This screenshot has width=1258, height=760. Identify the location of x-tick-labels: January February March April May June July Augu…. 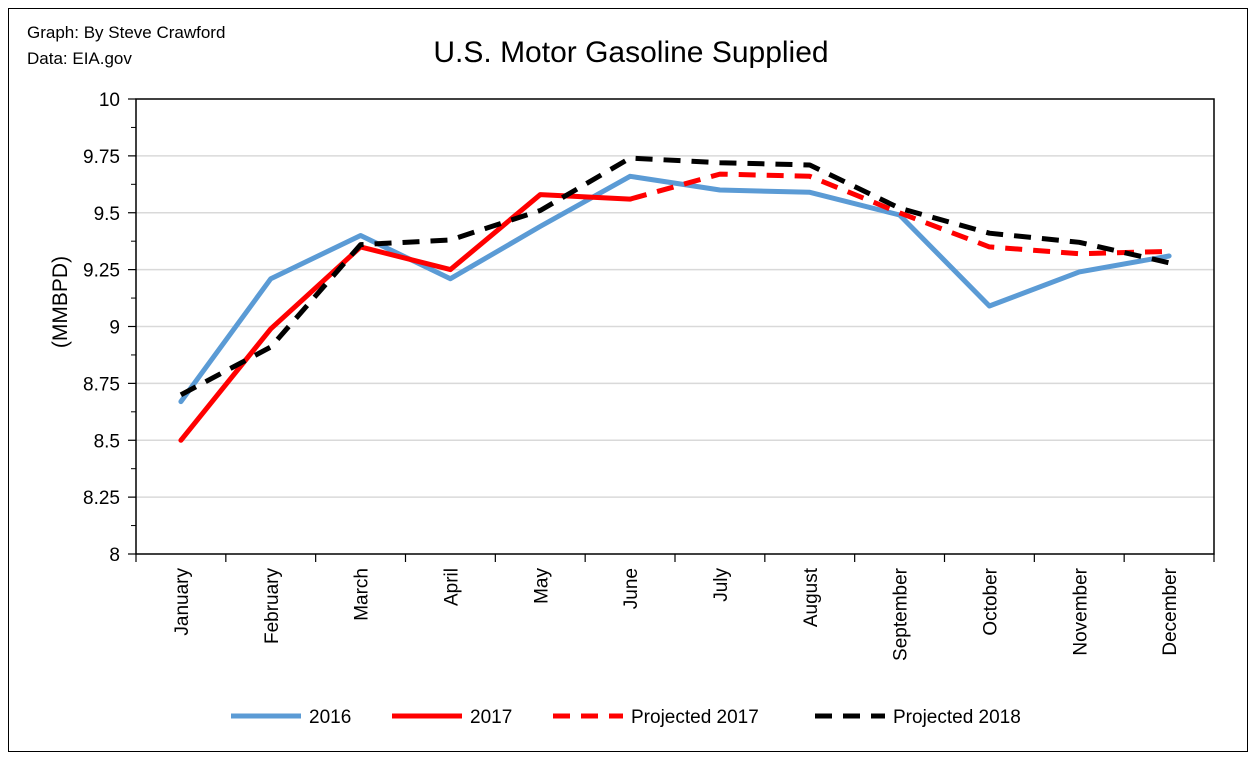
(676, 614).